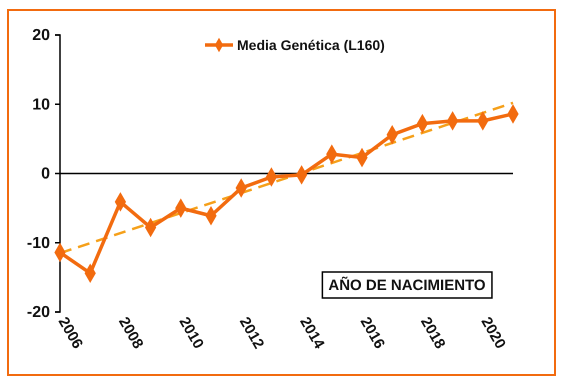 This screenshot has height=390, width=569. Describe the element at coordinates (38, 243) in the screenshot. I see `y-tick-label: -10` at that location.